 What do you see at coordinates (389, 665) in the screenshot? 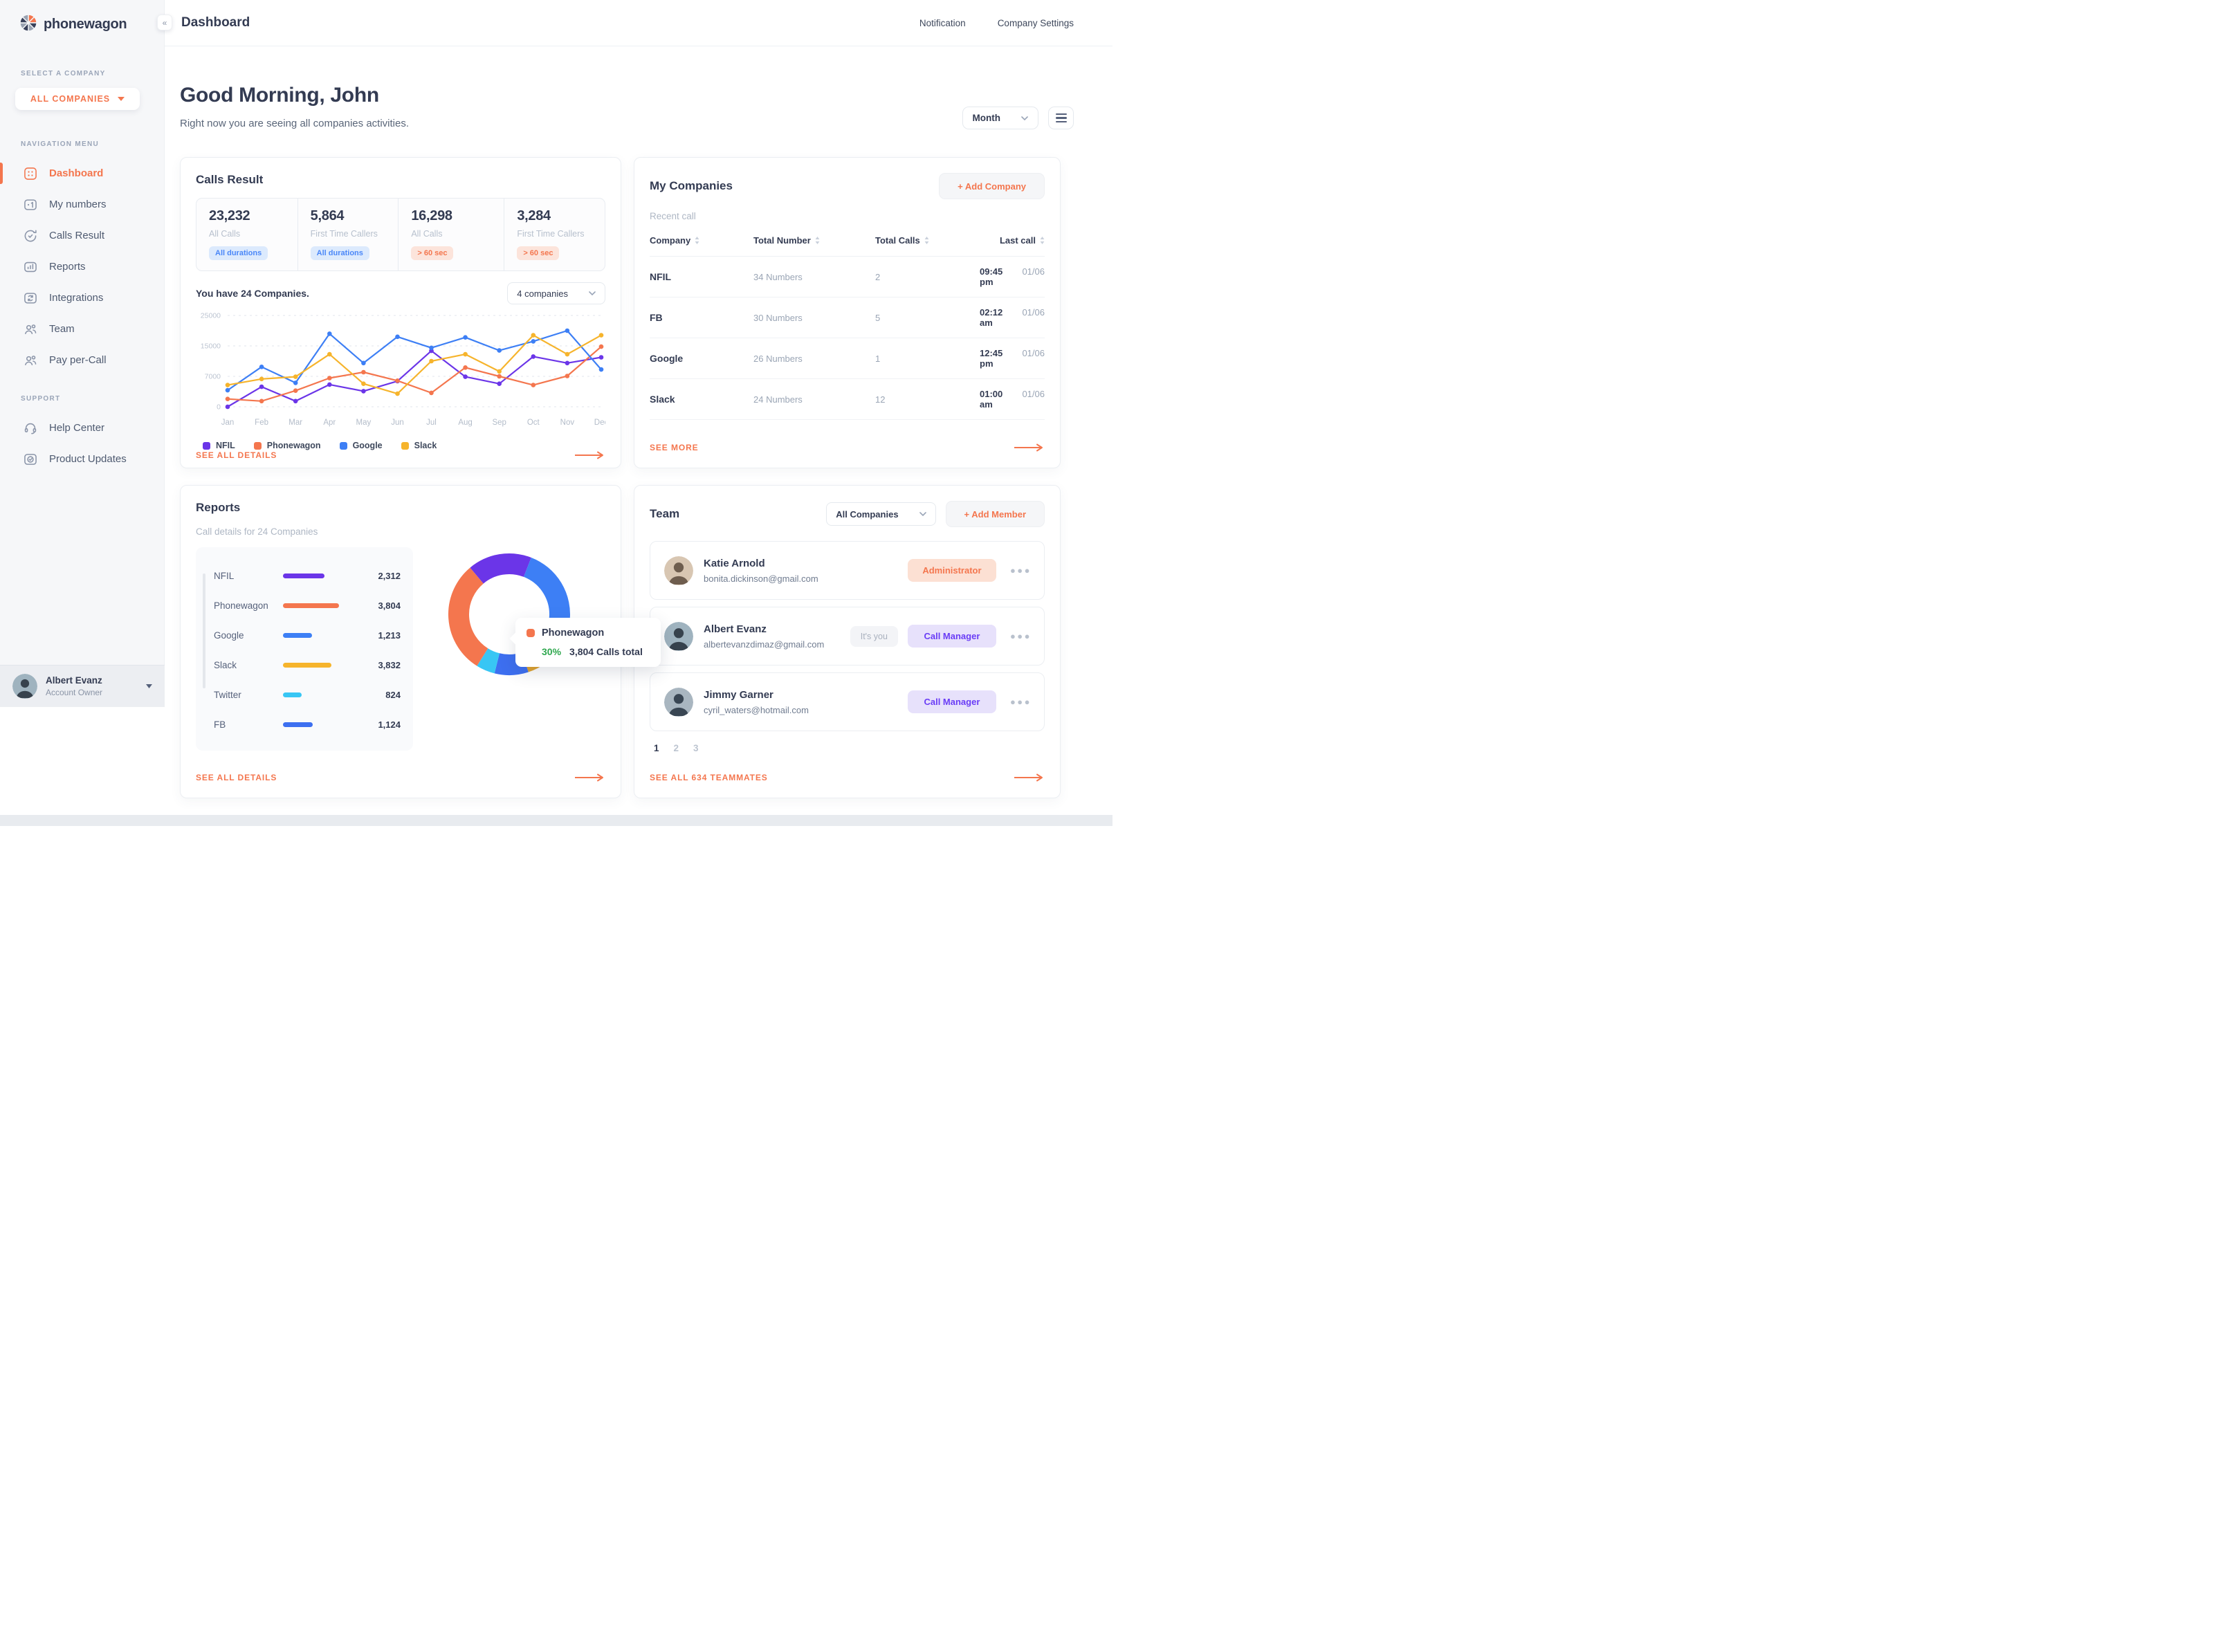
I see `report-value: 3,832` at bounding box center [389, 665].